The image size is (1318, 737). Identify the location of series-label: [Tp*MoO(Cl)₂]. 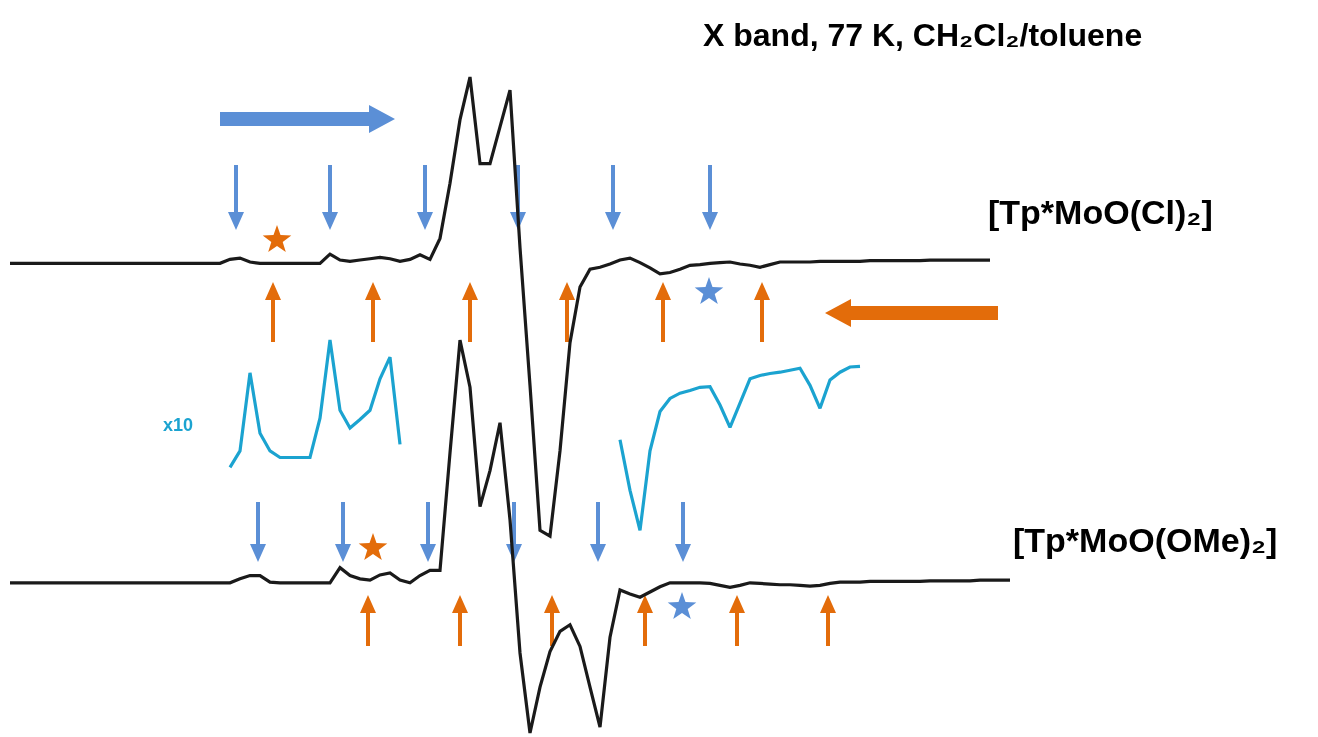
(1100, 212).